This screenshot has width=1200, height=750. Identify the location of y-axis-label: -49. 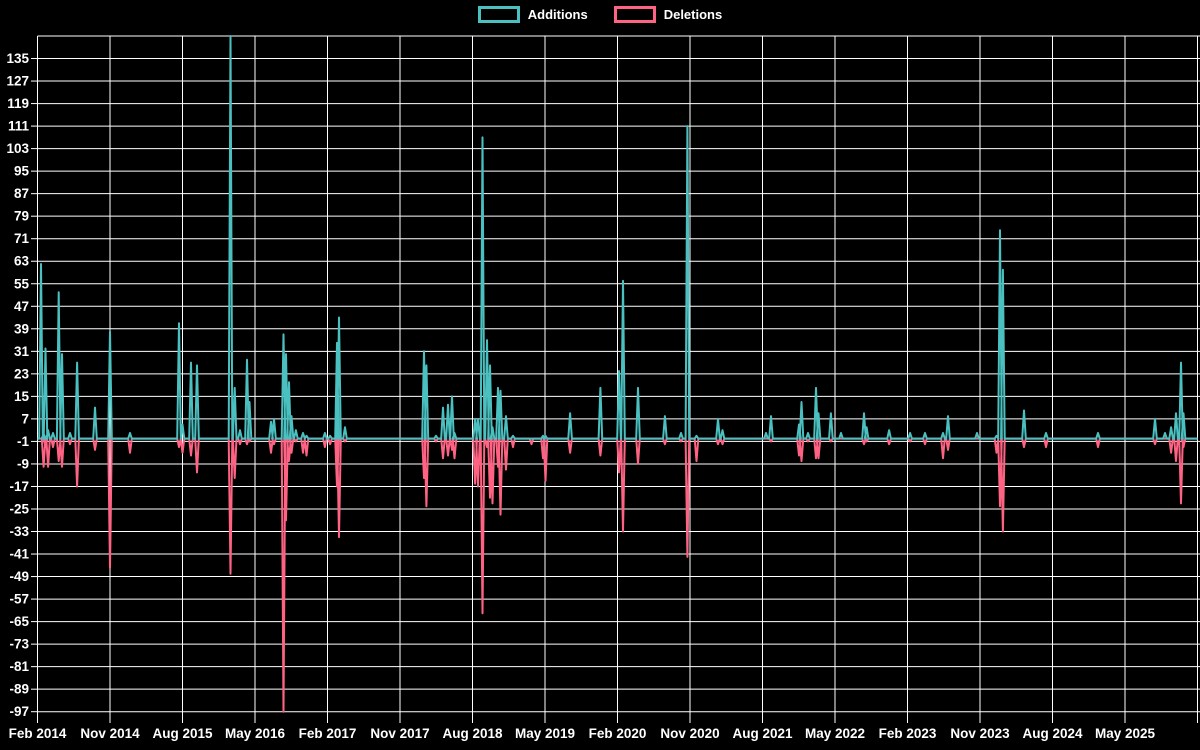
(19, 576).